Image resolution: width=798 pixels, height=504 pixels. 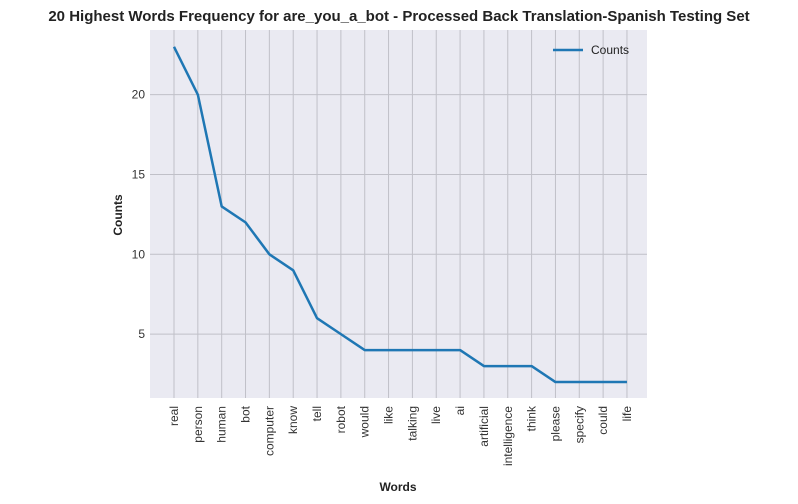 What do you see at coordinates (365, 422) in the screenshot?
I see `x-tick-label: would` at bounding box center [365, 422].